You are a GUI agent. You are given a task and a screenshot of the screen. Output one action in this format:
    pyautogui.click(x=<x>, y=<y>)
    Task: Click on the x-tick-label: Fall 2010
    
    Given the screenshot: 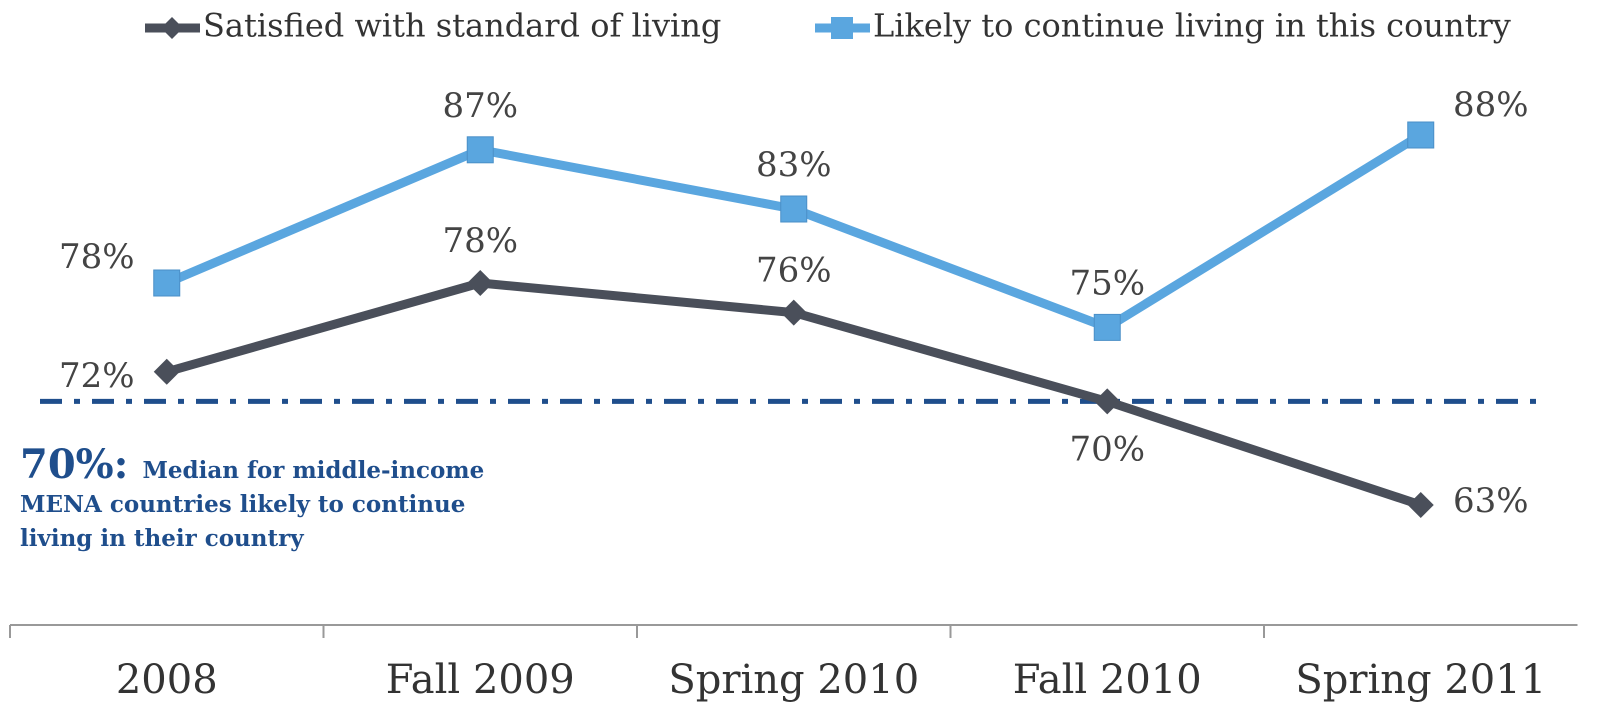 What is the action you would take?
    pyautogui.click(x=1107, y=680)
    